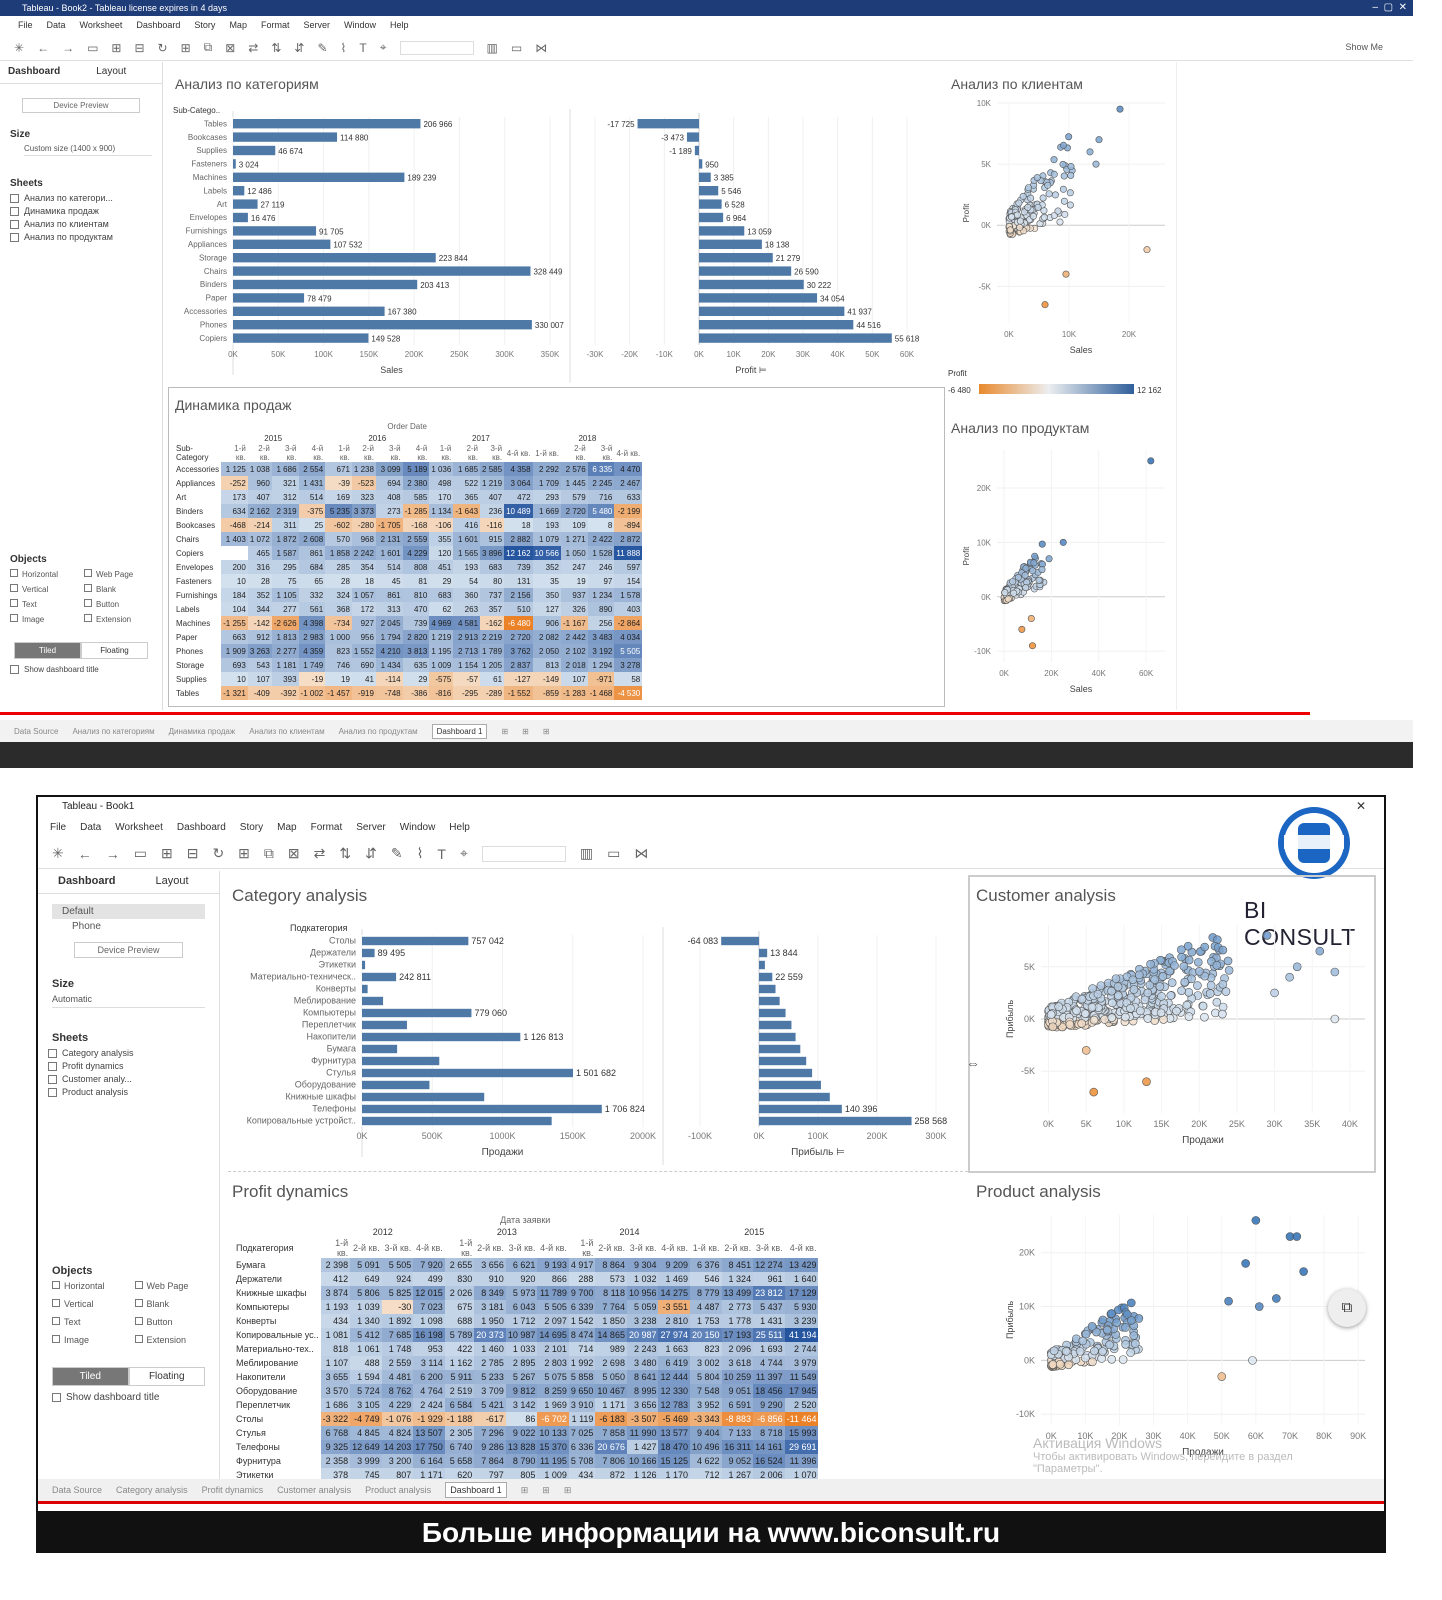 This screenshot has width=1442, height=1600. Describe the element at coordinates (287, 731) in the screenshot. I see `sheet-tab: Анализ по клиентам` at that location.